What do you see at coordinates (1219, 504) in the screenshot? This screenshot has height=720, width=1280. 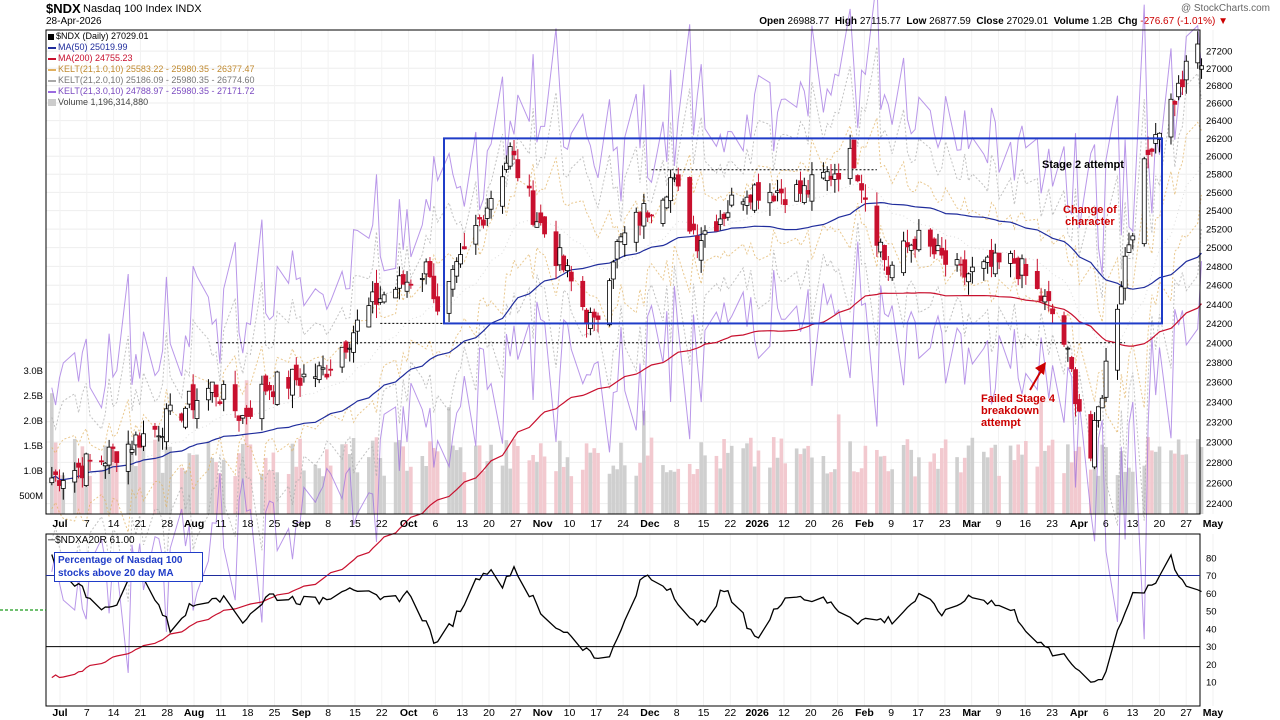 I see `price-tick-label: 22400` at bounding box center [1219, 504].